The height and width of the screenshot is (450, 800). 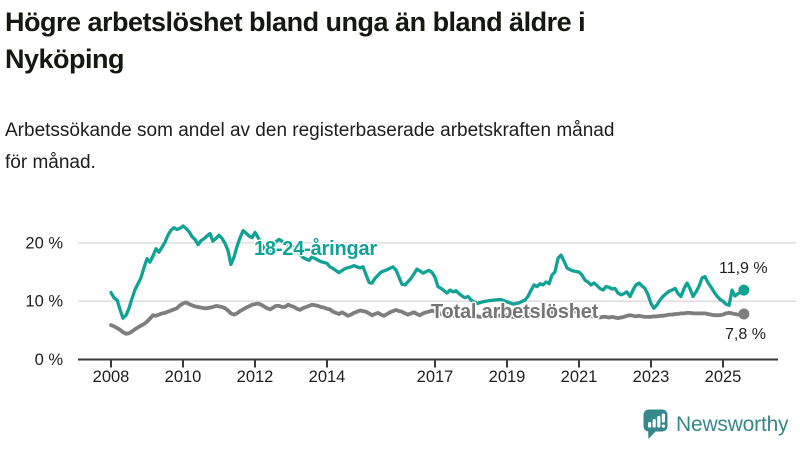 I want to click on series-label-youth: 18-24-åringar, so click(x=316, y=249).